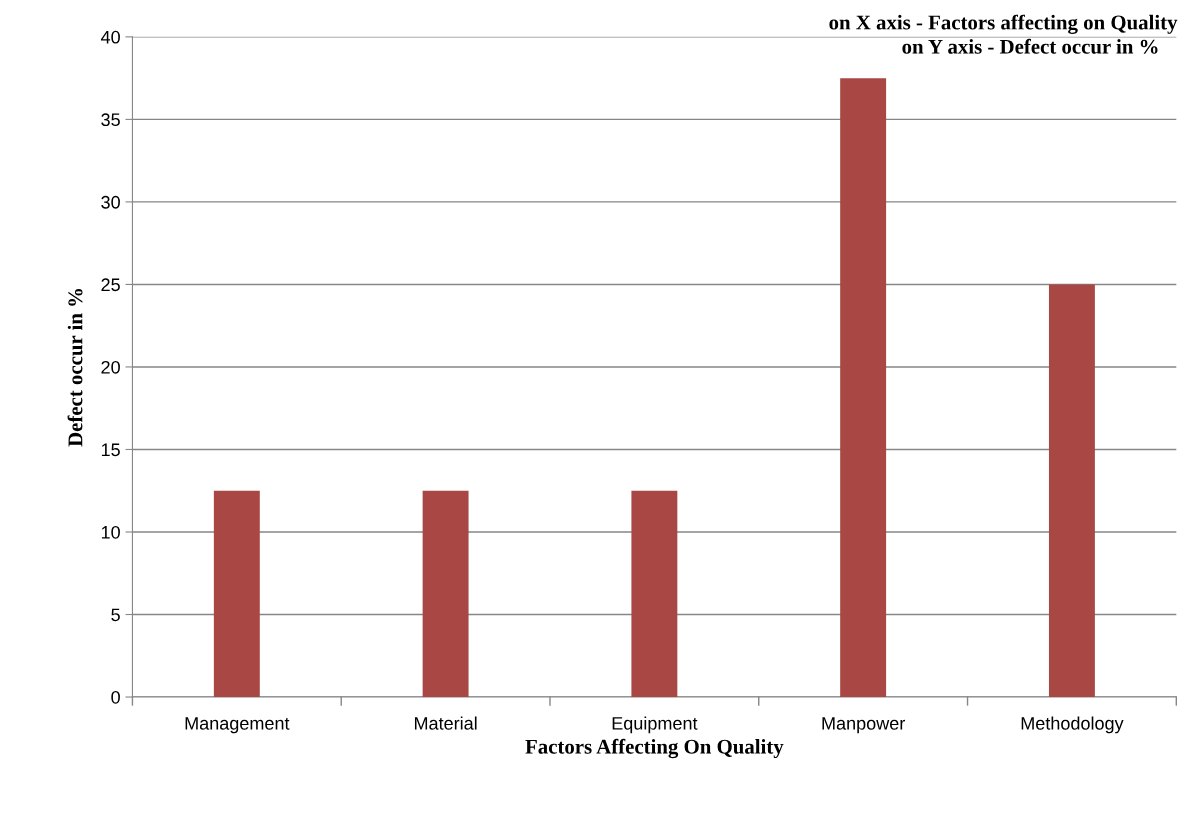  I want to click on y-tick-label: 0, so click(115, 697).